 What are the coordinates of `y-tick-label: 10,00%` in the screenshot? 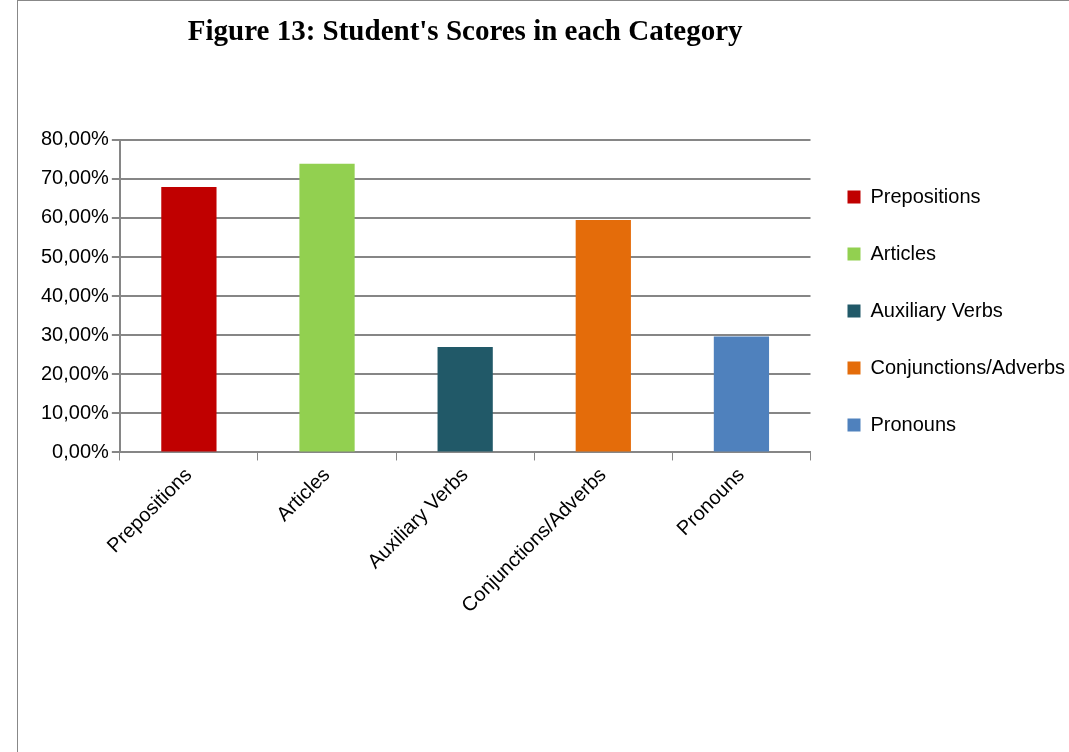 It's located at (75, 411).